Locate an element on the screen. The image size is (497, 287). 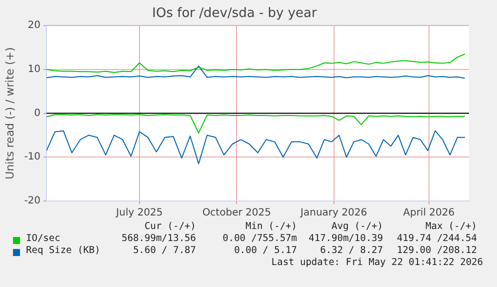
text: 568.99m/13.56 is located at coordinates (159, 238).